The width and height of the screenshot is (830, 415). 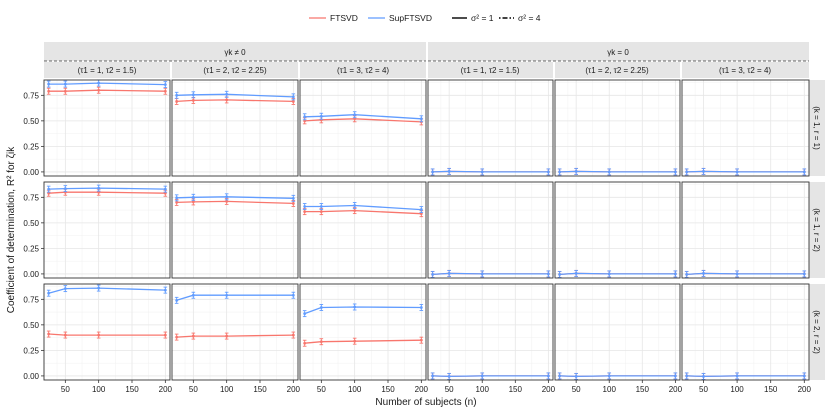 I want to click on row-strip-label: (k = 1, r = 1), so click(x=816, y=128).